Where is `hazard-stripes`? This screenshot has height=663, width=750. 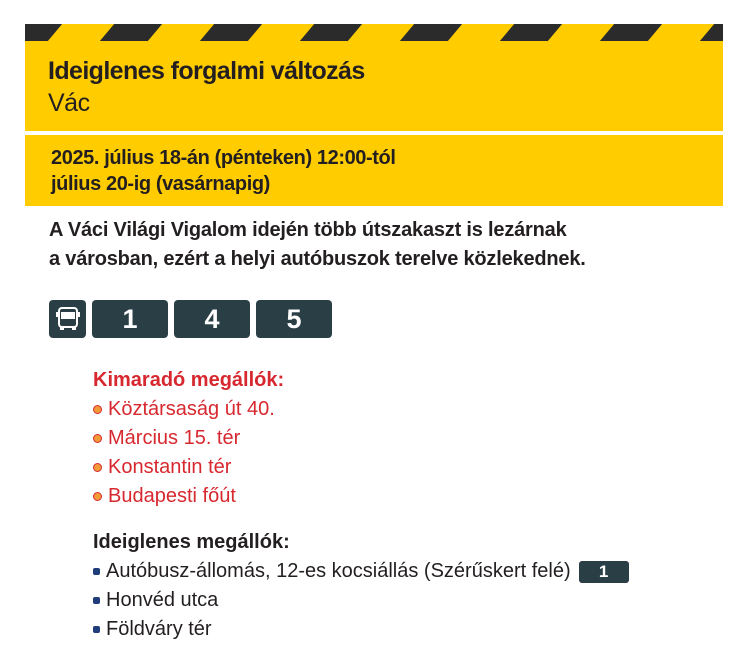 hazard-stripes is located at coordinates (374, 32).